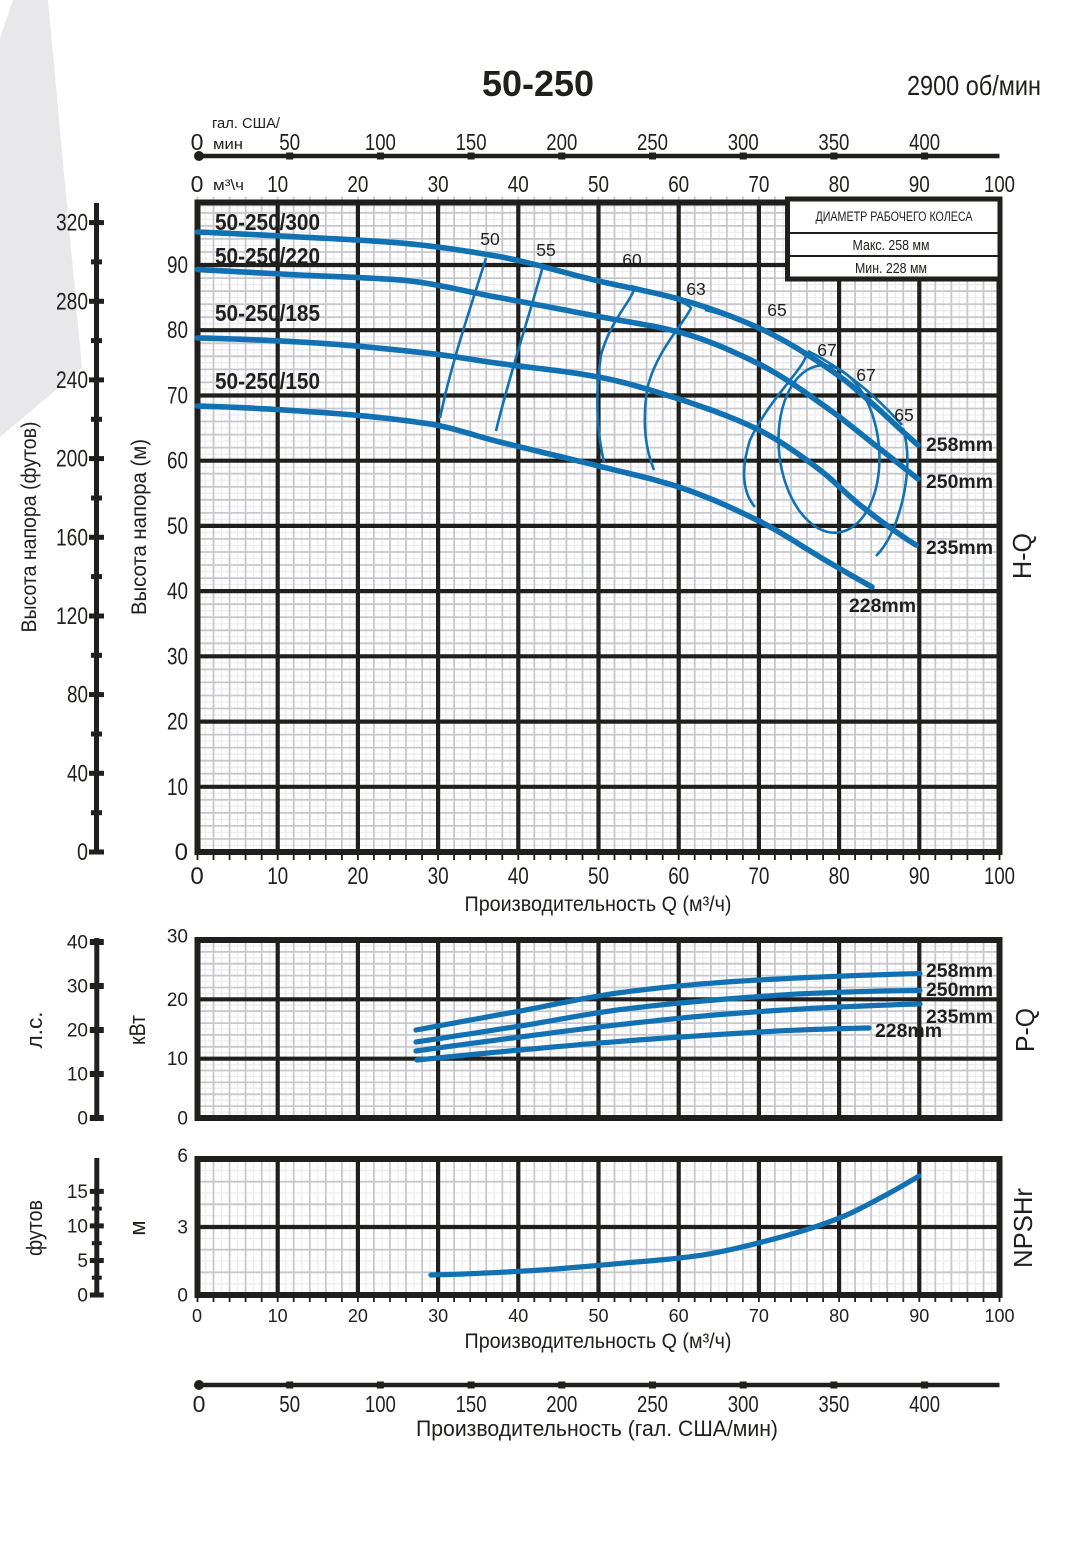  Describe the element at coordinates (137, 1030) in the screenshot. I see `svg-text: кВт` at that location.